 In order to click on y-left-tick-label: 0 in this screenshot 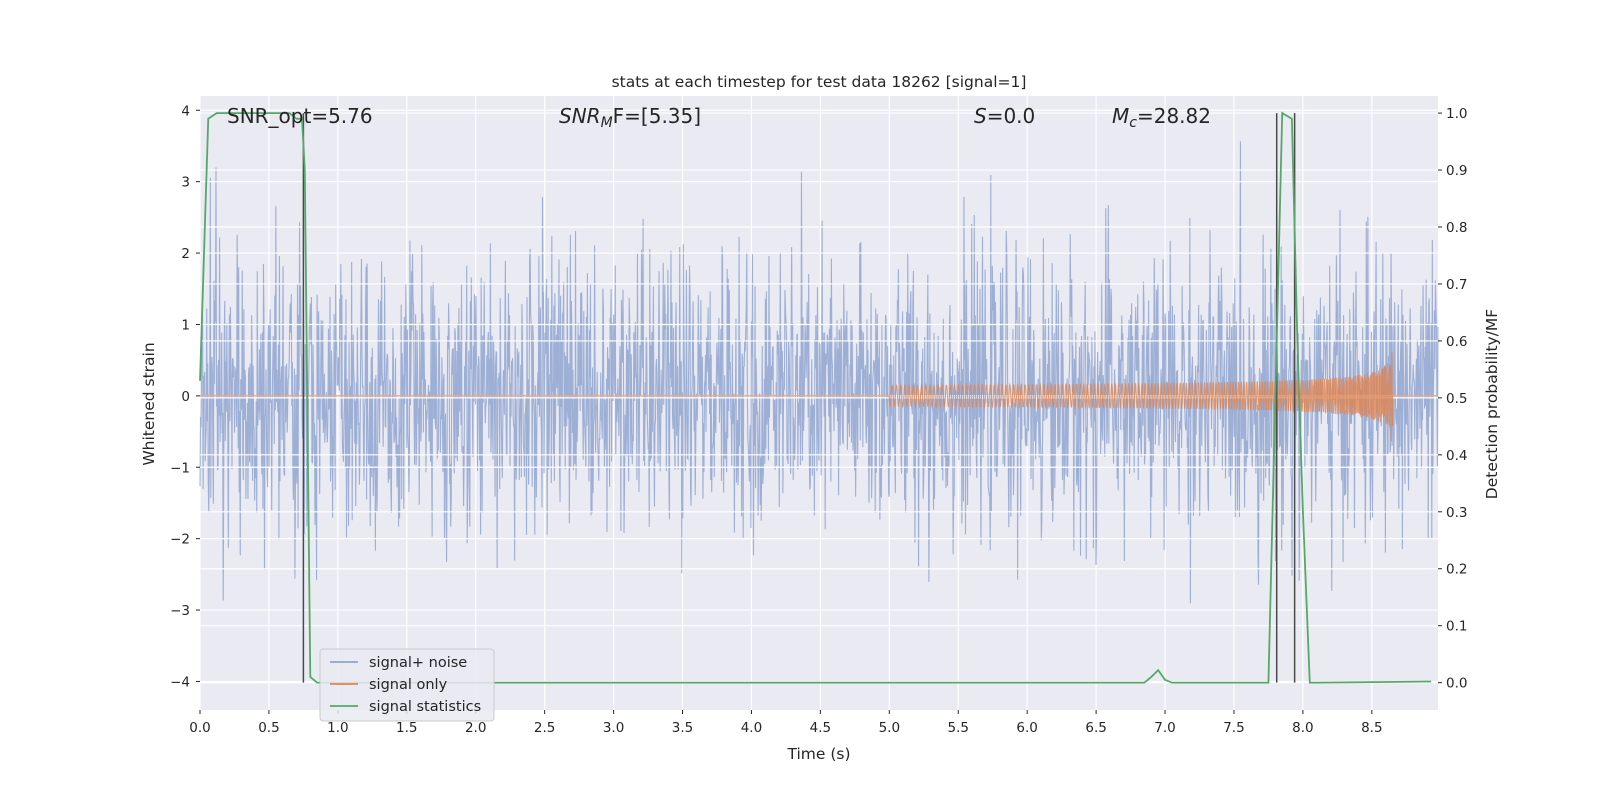, I will do `click(185, 397)`.